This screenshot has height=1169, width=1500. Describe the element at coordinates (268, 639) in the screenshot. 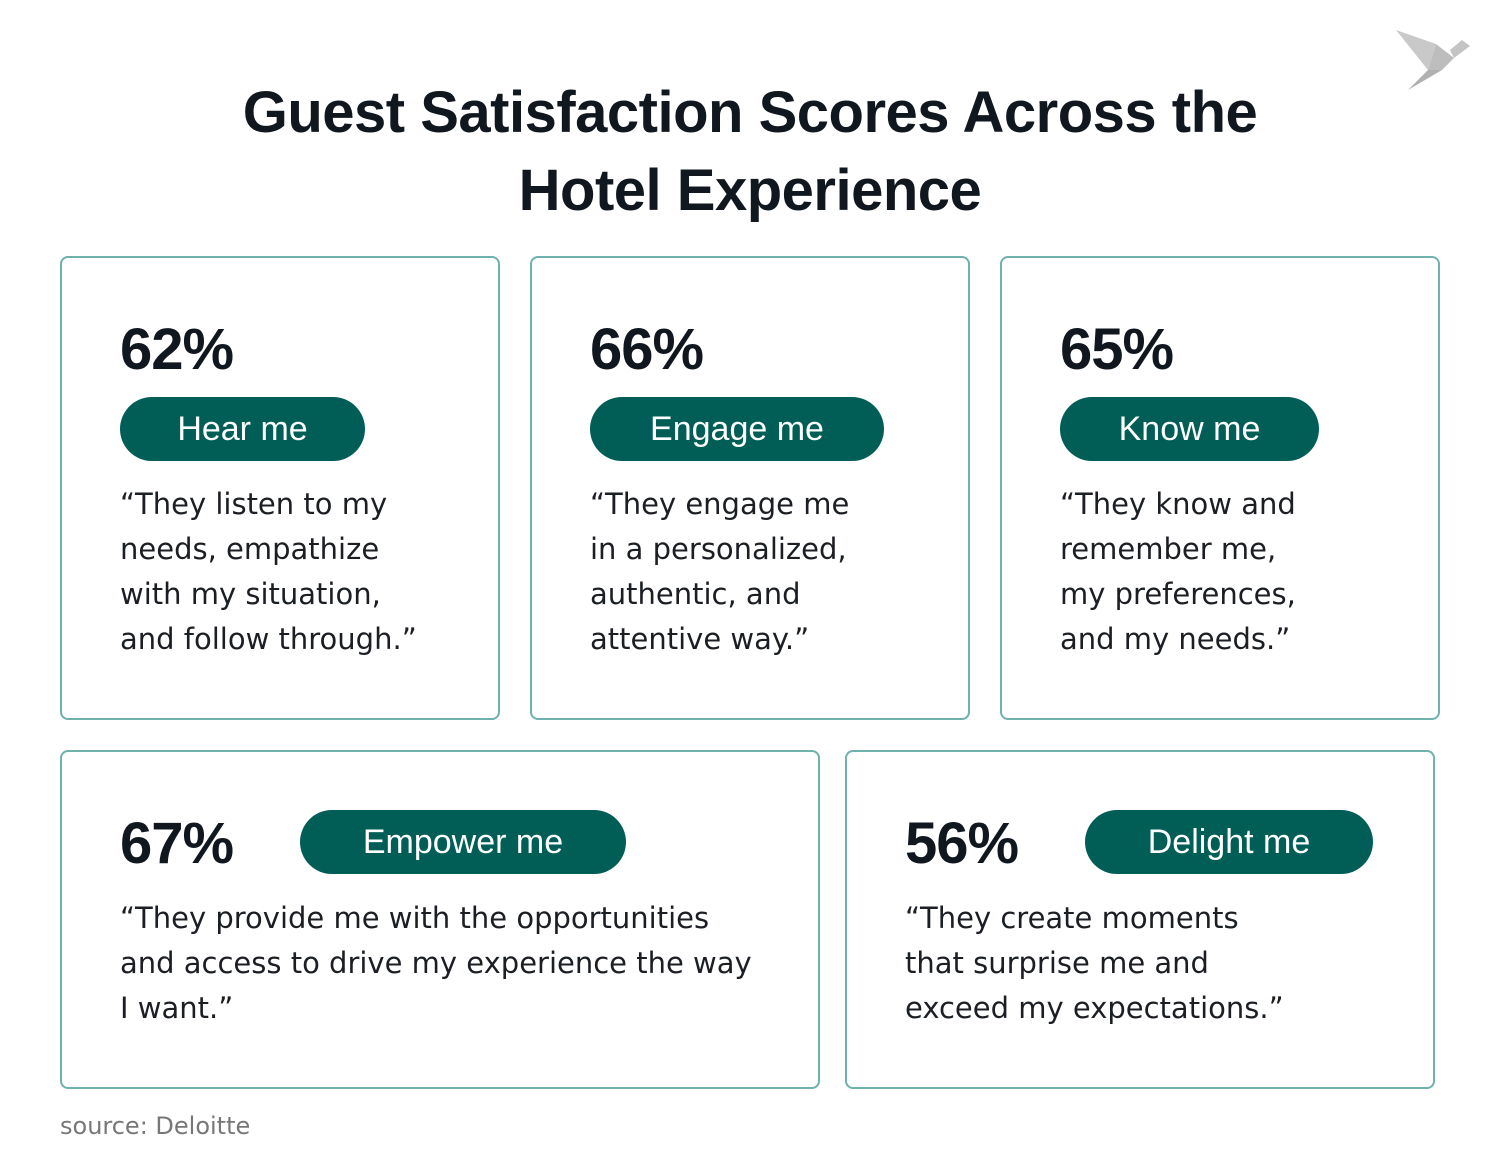

I see `quote-line: and follow through.”` at that location.